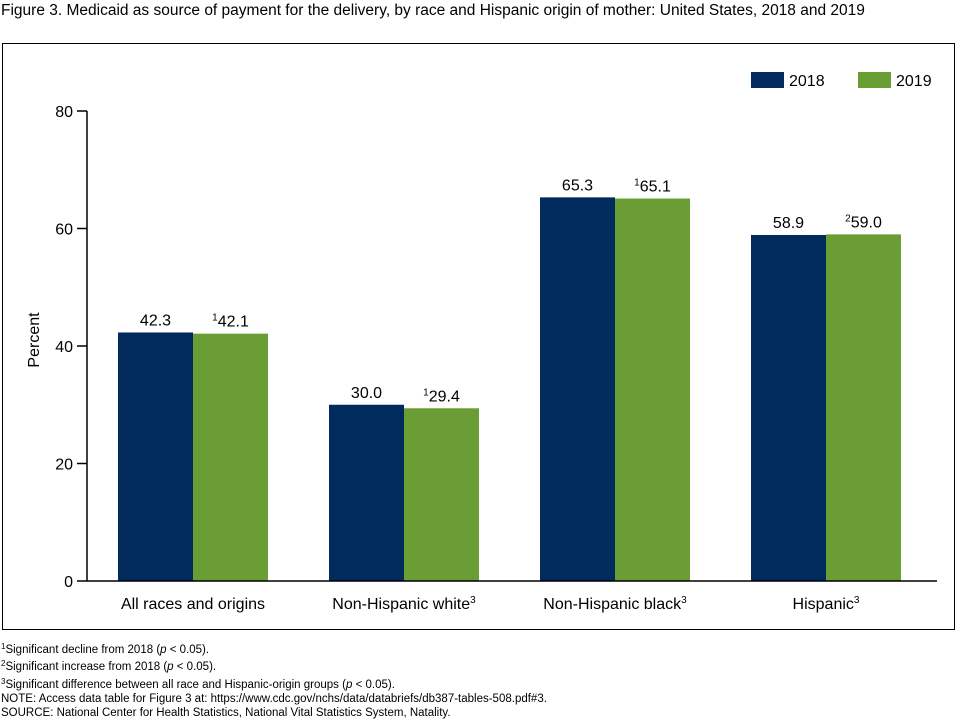  Describe the element at coordinates (64, 230) in the screenshot. I see `y-tick-label-60: 60` at that location.